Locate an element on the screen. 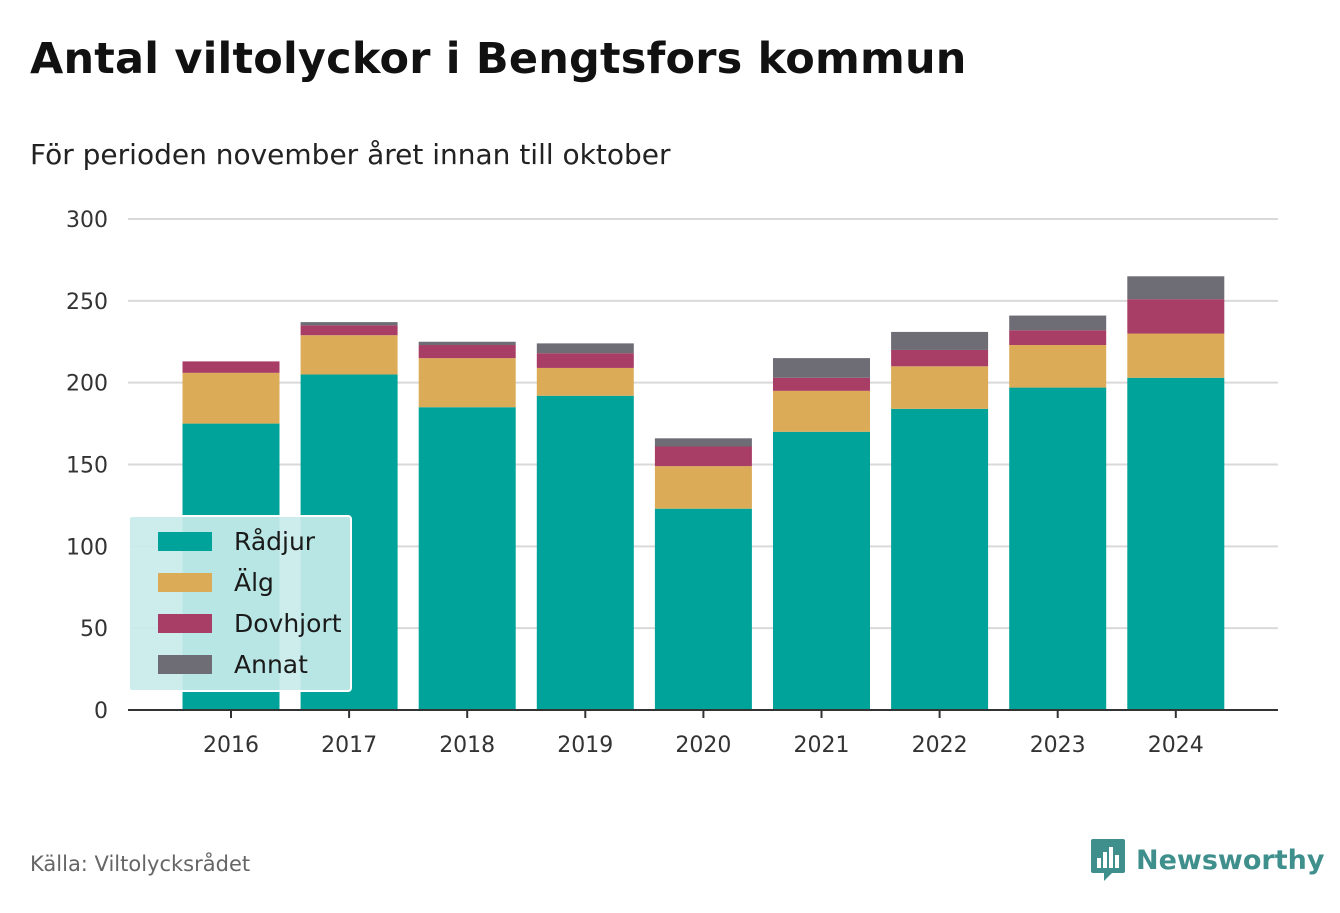 The image size is (1340, 913). x-tick-label: 2022 is located at coordinates (940, 745).